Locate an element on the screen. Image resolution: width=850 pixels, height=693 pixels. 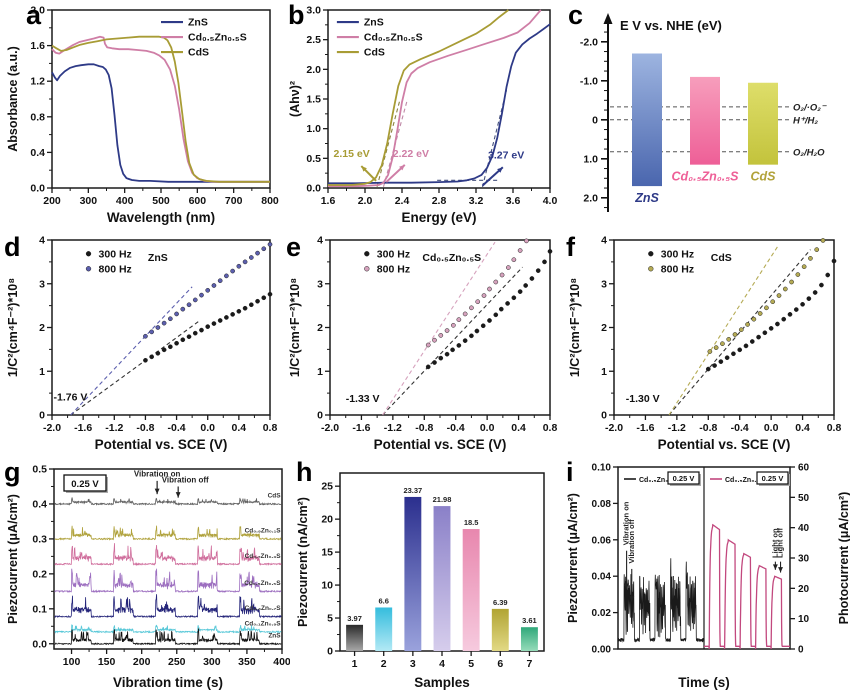
svg-text: Potential vs. SCE (V) is located at coordinates (161, 444).